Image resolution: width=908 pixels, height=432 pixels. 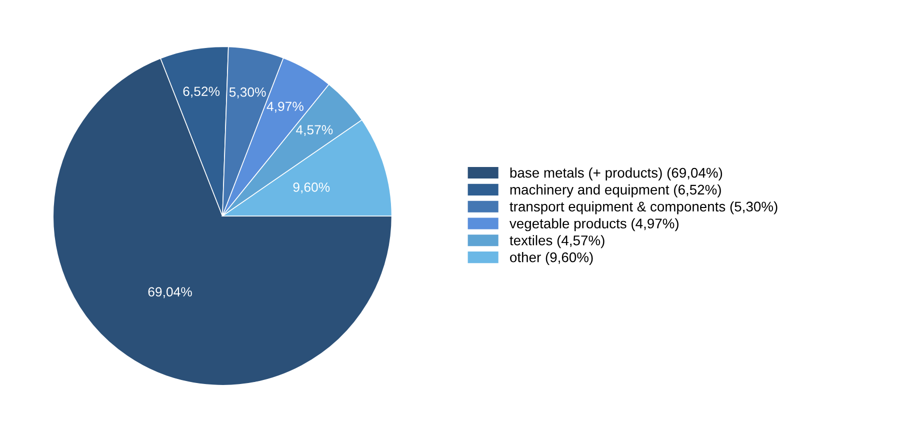 What do you see at coordinates (170, 292) in the screenshot?
I see `data-label: 69,04%` at bounding box center [170, 292].